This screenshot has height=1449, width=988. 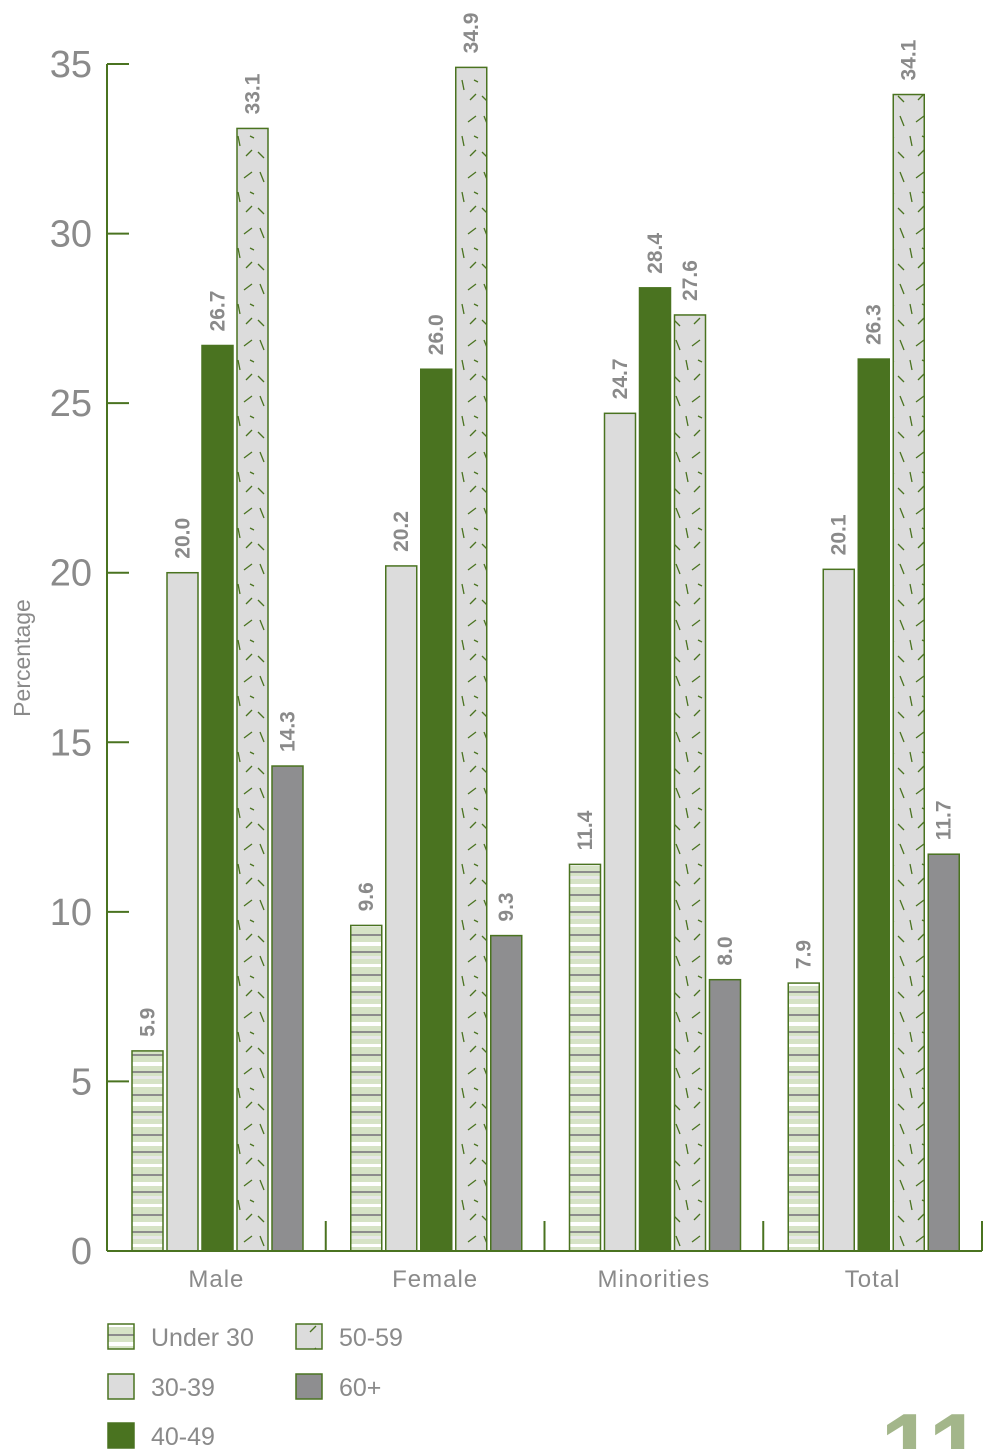 What do you see at coordinates (544, 1279) in the screenshot?
I see `category-labels: Male Female Minorities Total` at bounding box center [544, 1279].